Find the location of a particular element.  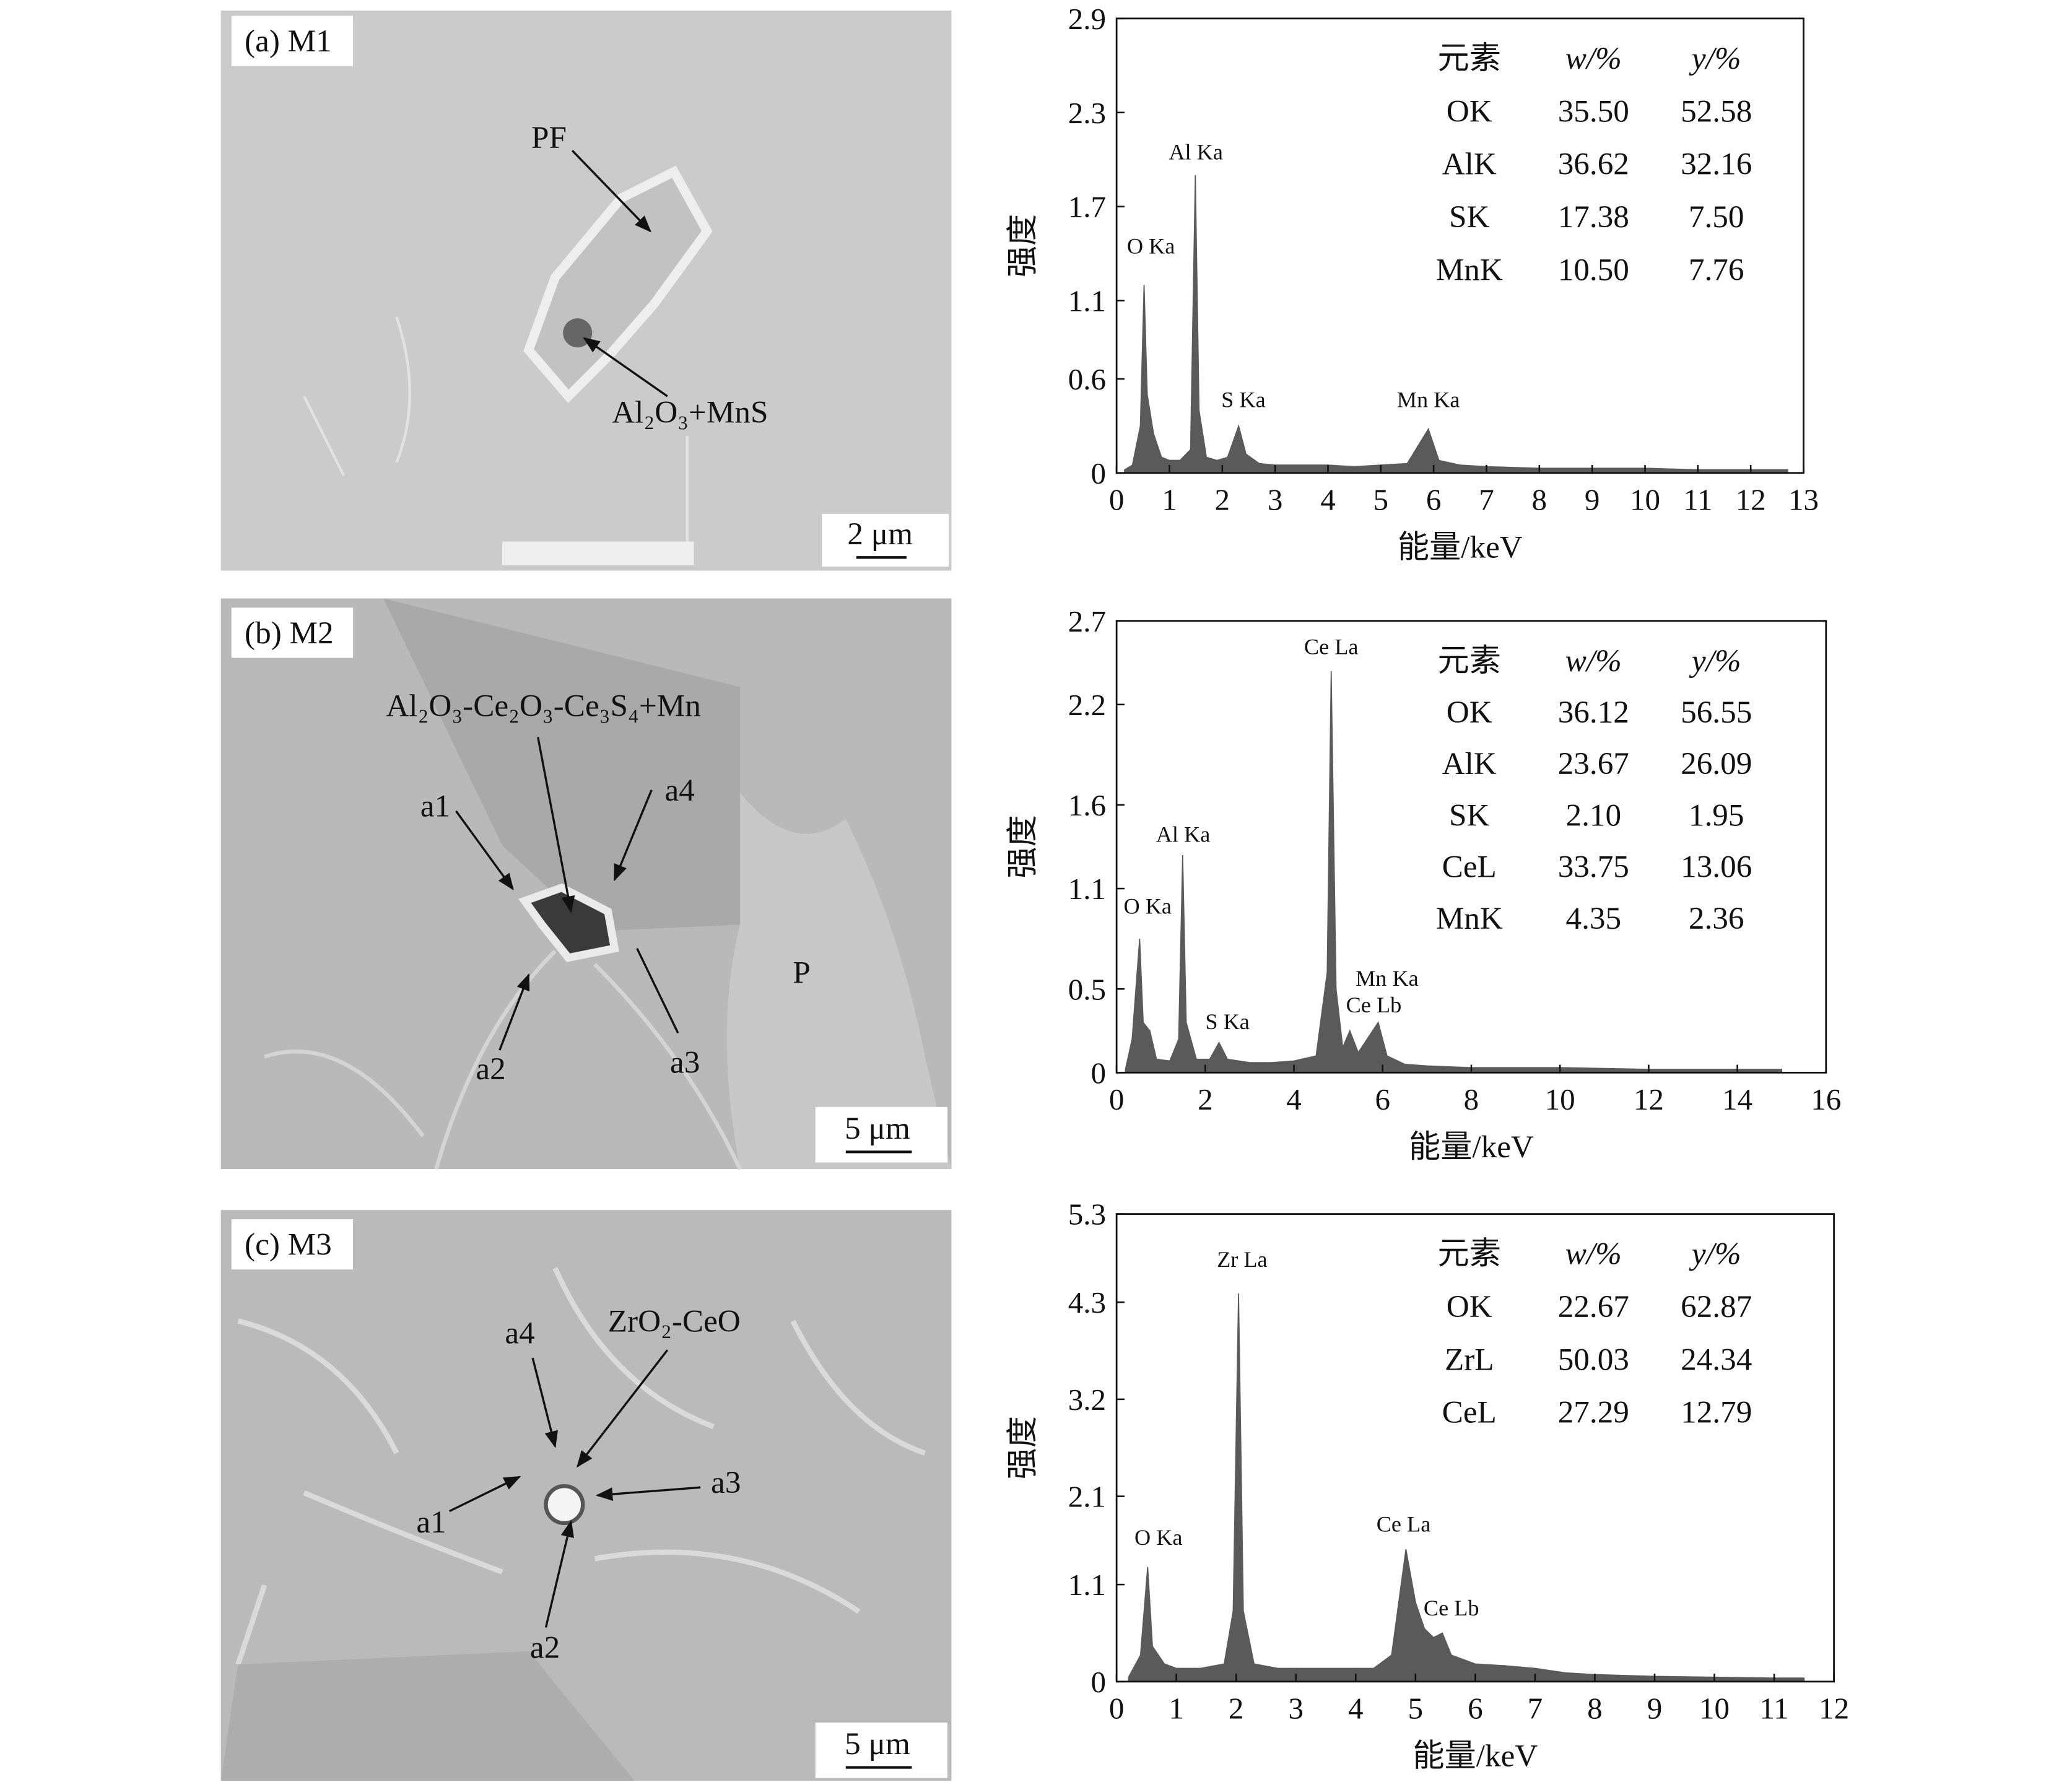

table-cell: 7.76 is located at coordinates (1716, 269).